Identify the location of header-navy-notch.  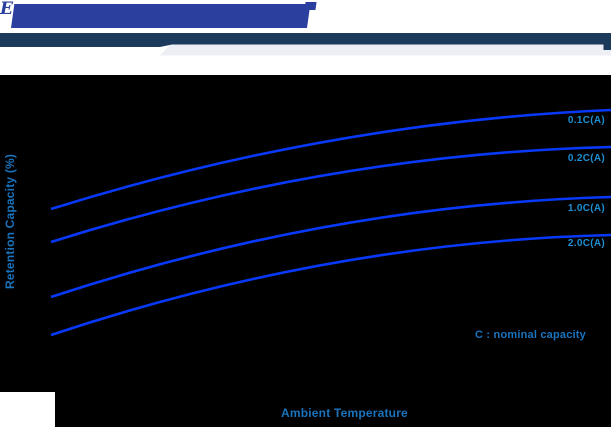
(607, 47).